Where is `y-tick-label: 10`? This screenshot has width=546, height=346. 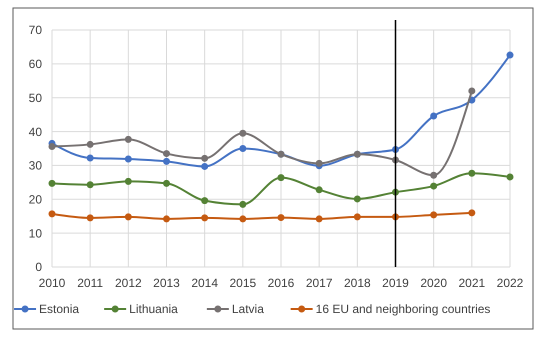 y-tick-label: 10 is located at coordinates (35, 233).